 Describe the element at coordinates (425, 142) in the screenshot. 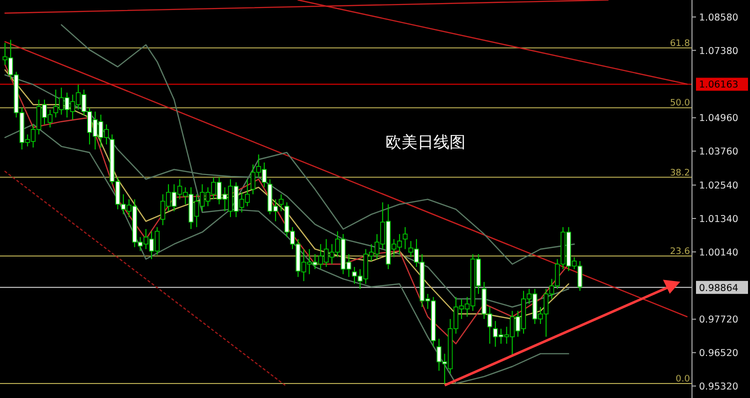

I see `text: 欧美日线图` at that location.